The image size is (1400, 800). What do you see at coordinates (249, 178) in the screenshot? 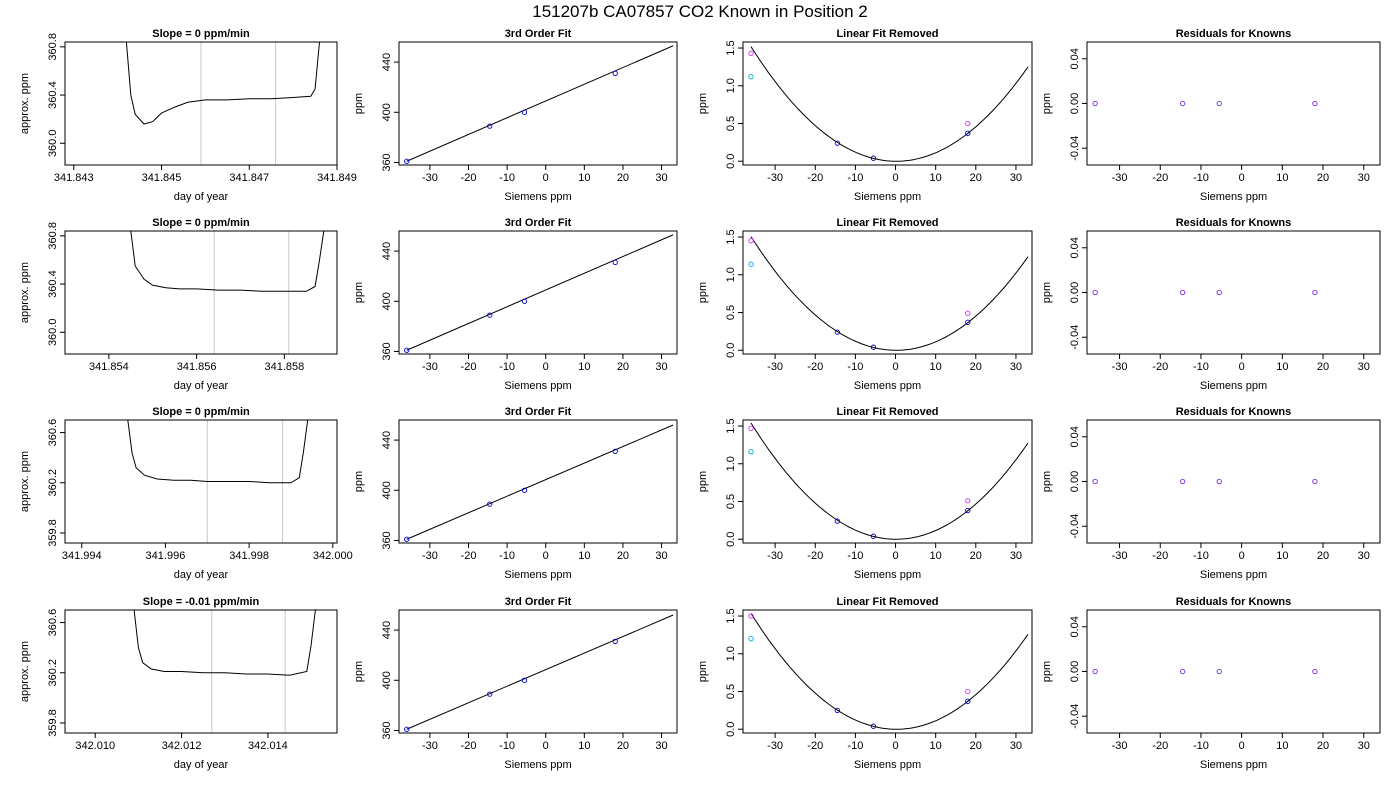
I see `x-tick-label: 341.847` at bounding box center [249, 178].